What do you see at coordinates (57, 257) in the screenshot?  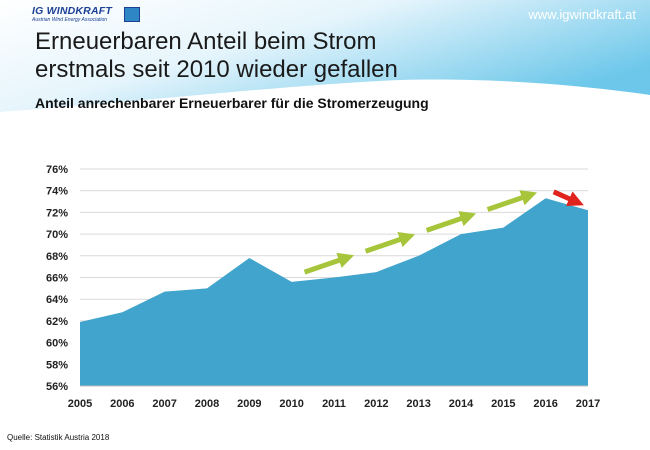 I see `y-tick-label: 68%` at bounding box center [57, 257].